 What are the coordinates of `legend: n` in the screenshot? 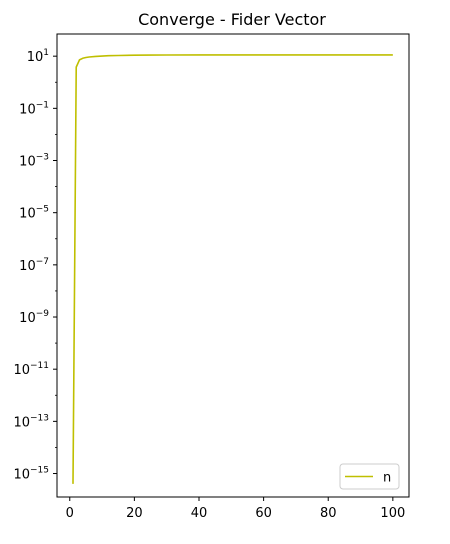 It's located at (369, 476).